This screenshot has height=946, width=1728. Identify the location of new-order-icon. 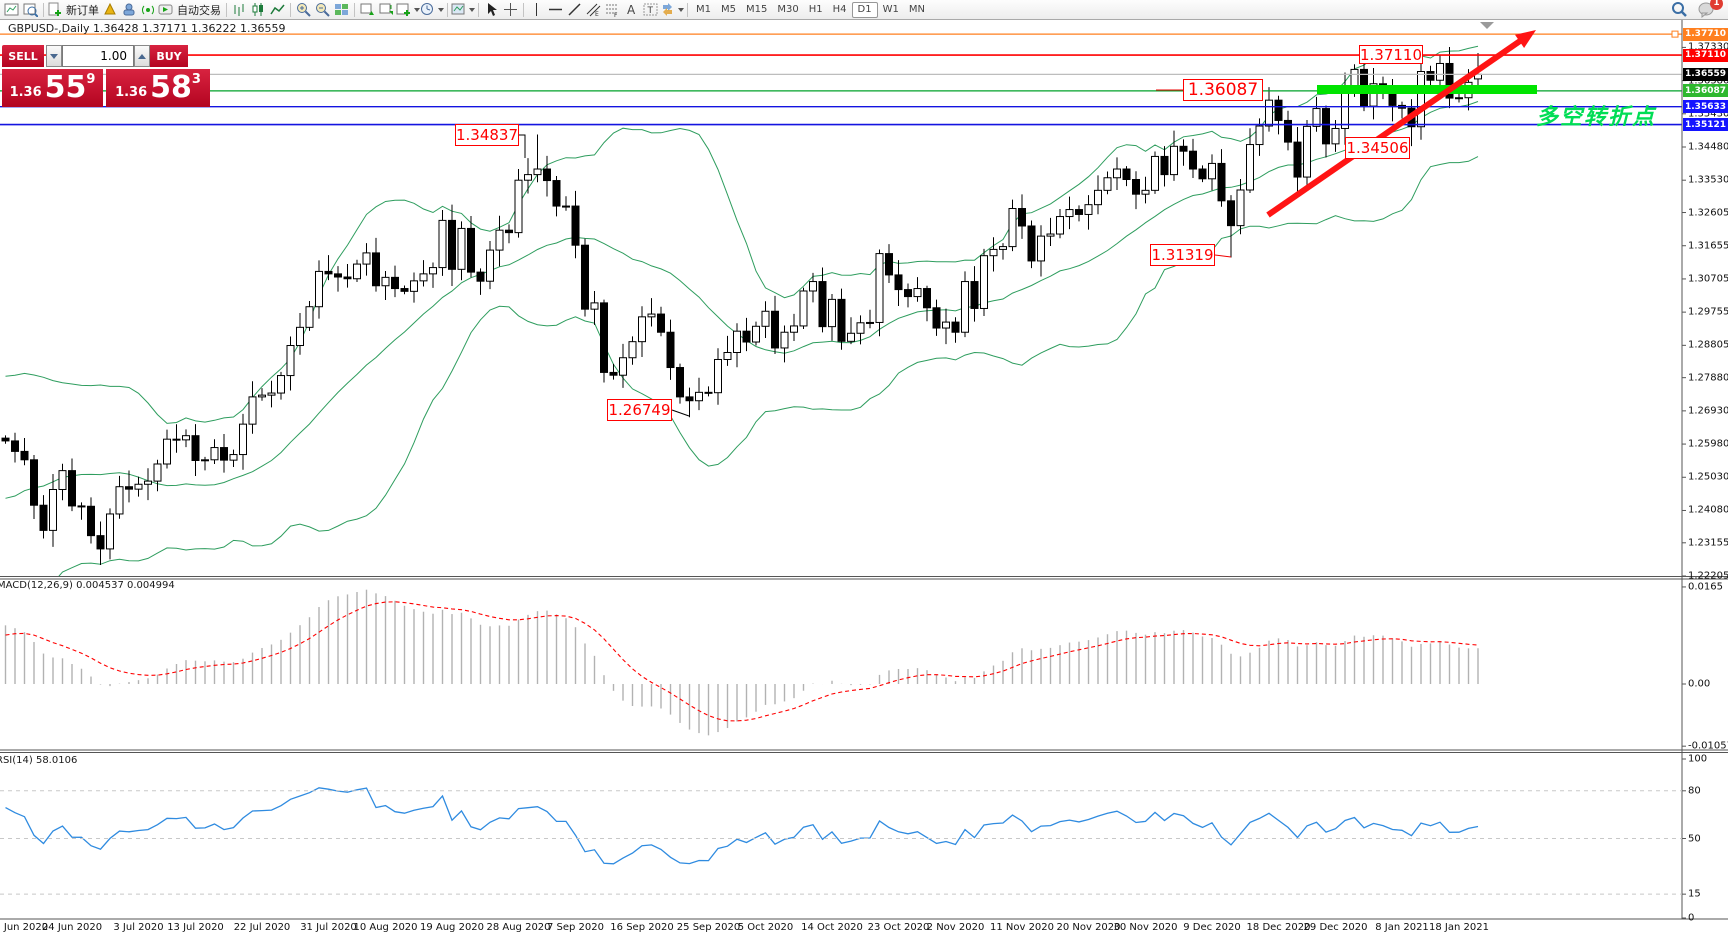
(54, 9).